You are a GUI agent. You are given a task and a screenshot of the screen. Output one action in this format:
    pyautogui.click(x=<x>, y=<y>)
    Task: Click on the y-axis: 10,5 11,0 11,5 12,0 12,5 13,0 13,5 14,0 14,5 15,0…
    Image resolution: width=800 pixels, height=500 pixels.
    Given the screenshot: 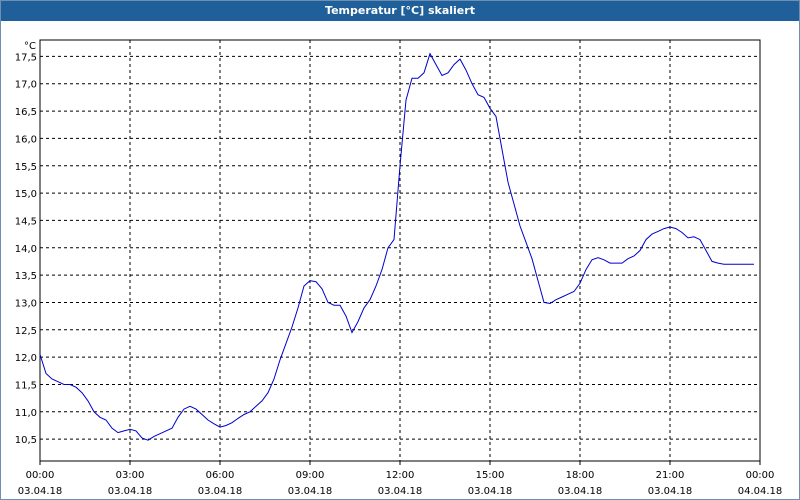 What is the action you would take?
    pyautogui.click(x=26, y=249)
    